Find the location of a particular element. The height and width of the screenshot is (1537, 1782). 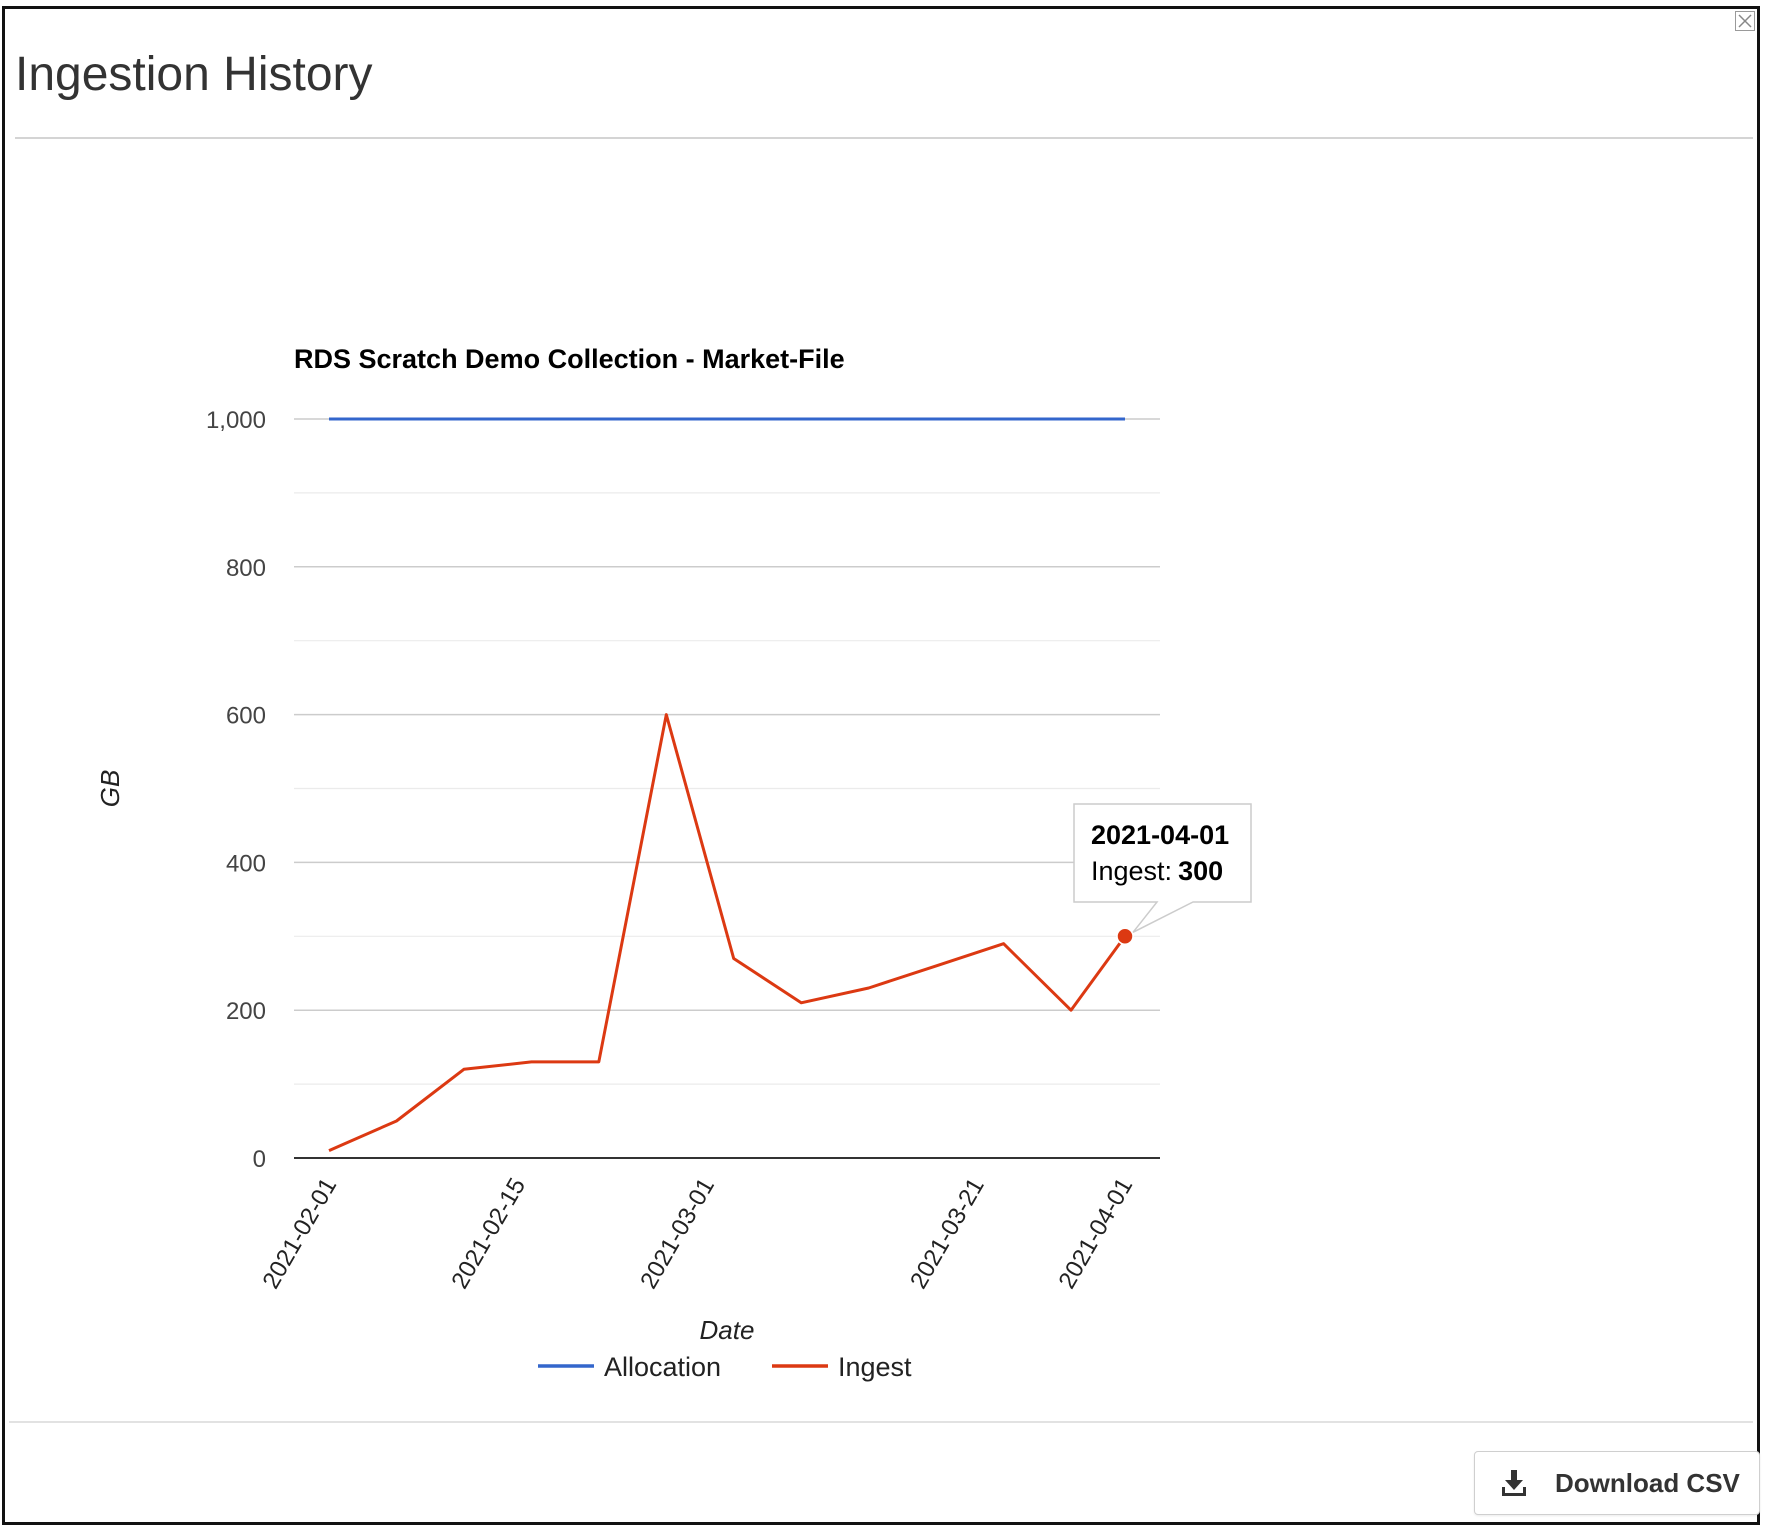

y-tick-label: 800 is located at coordinates (246, 568).